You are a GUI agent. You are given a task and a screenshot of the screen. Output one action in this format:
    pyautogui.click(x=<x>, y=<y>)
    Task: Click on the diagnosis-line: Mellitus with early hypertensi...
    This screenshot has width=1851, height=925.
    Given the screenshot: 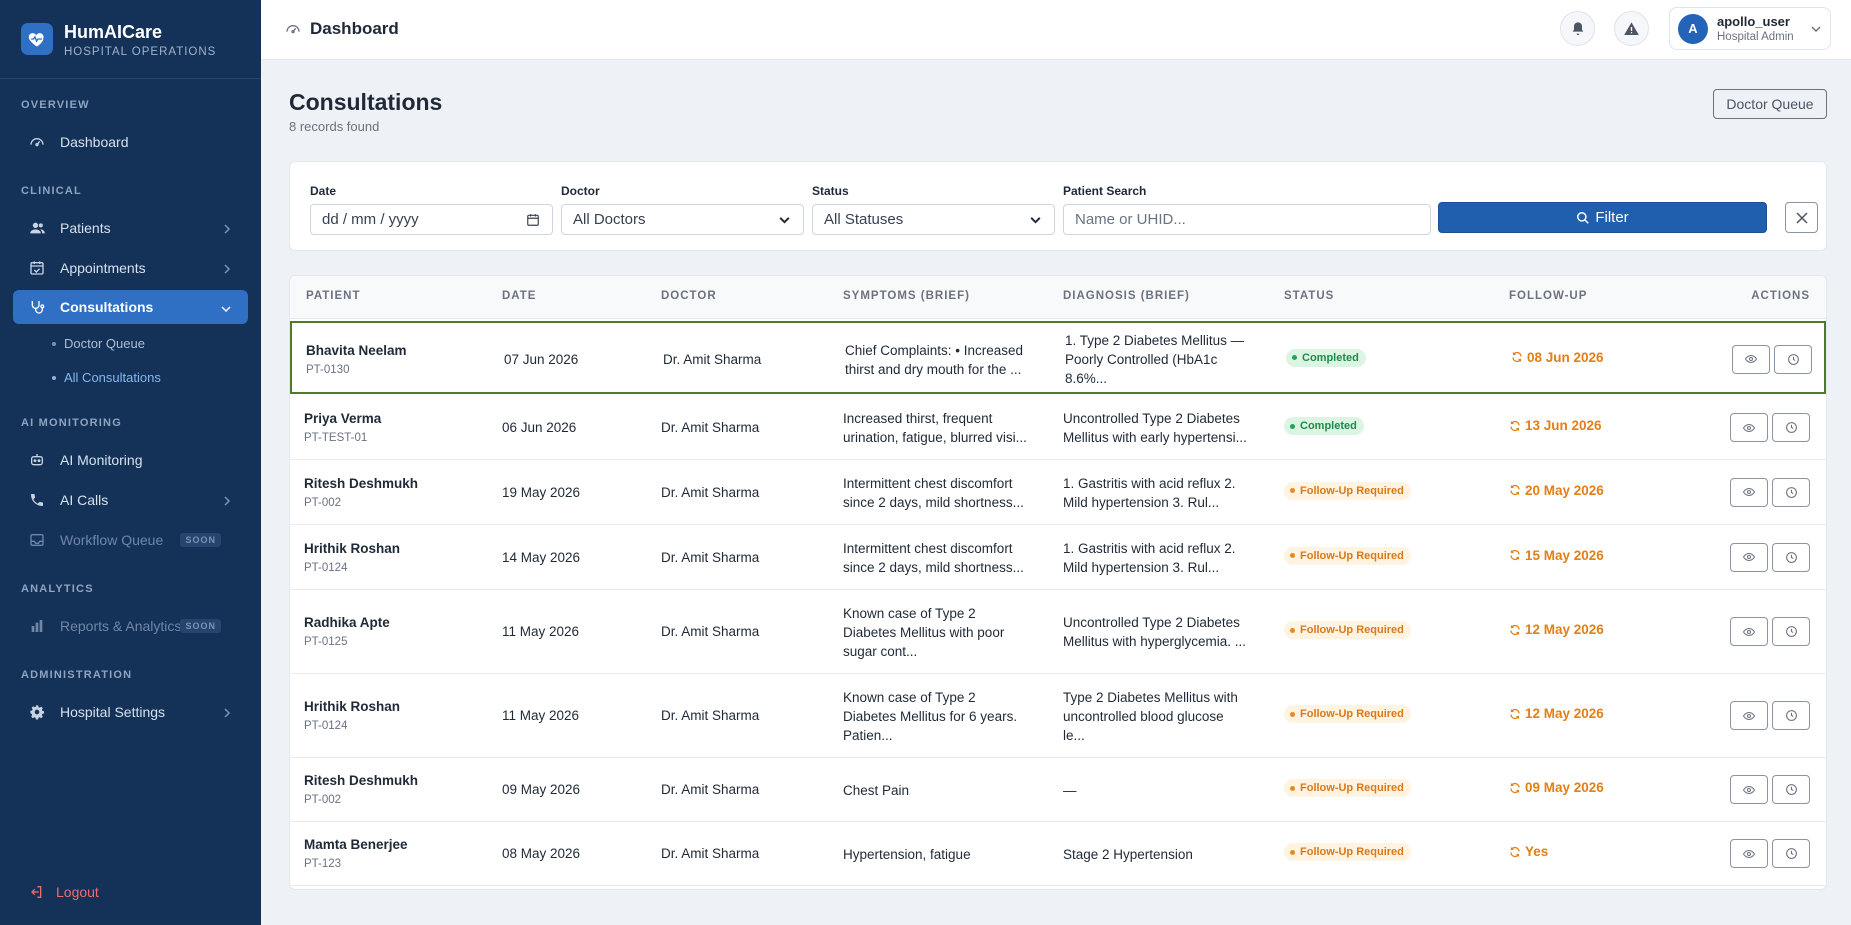 What is the action you would take?
    pyautogui.click(x=1155, y=437)
    